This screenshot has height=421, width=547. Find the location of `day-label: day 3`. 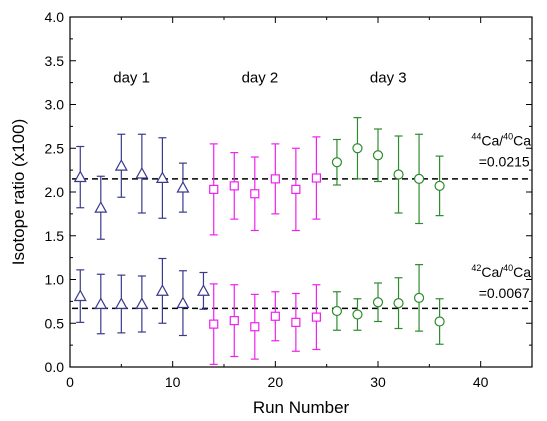

day-label: day 3 is located at coordinates (388, 78).